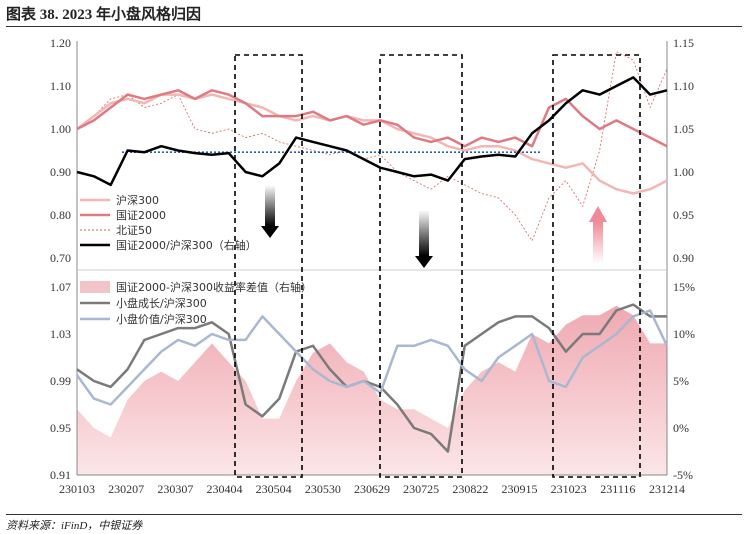  I want to click on bottom-right-tick-label: 5%, so click(681, 381).